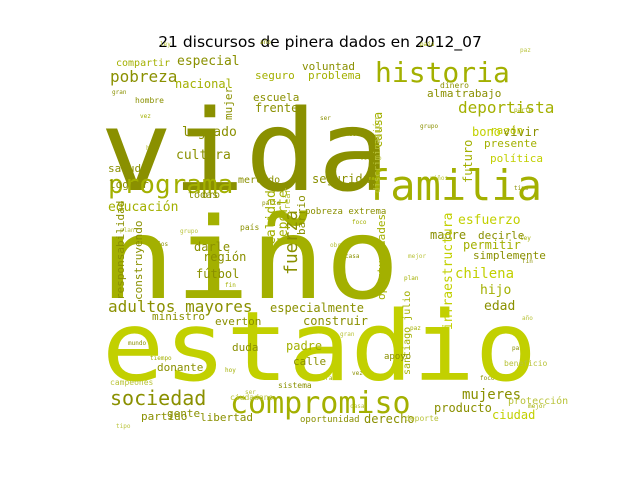 This screenshot has height=480, width=640. Describe the element at coordinates (158, 398) in the screenshot. I see `word-sociedad: sociedad` at that location.